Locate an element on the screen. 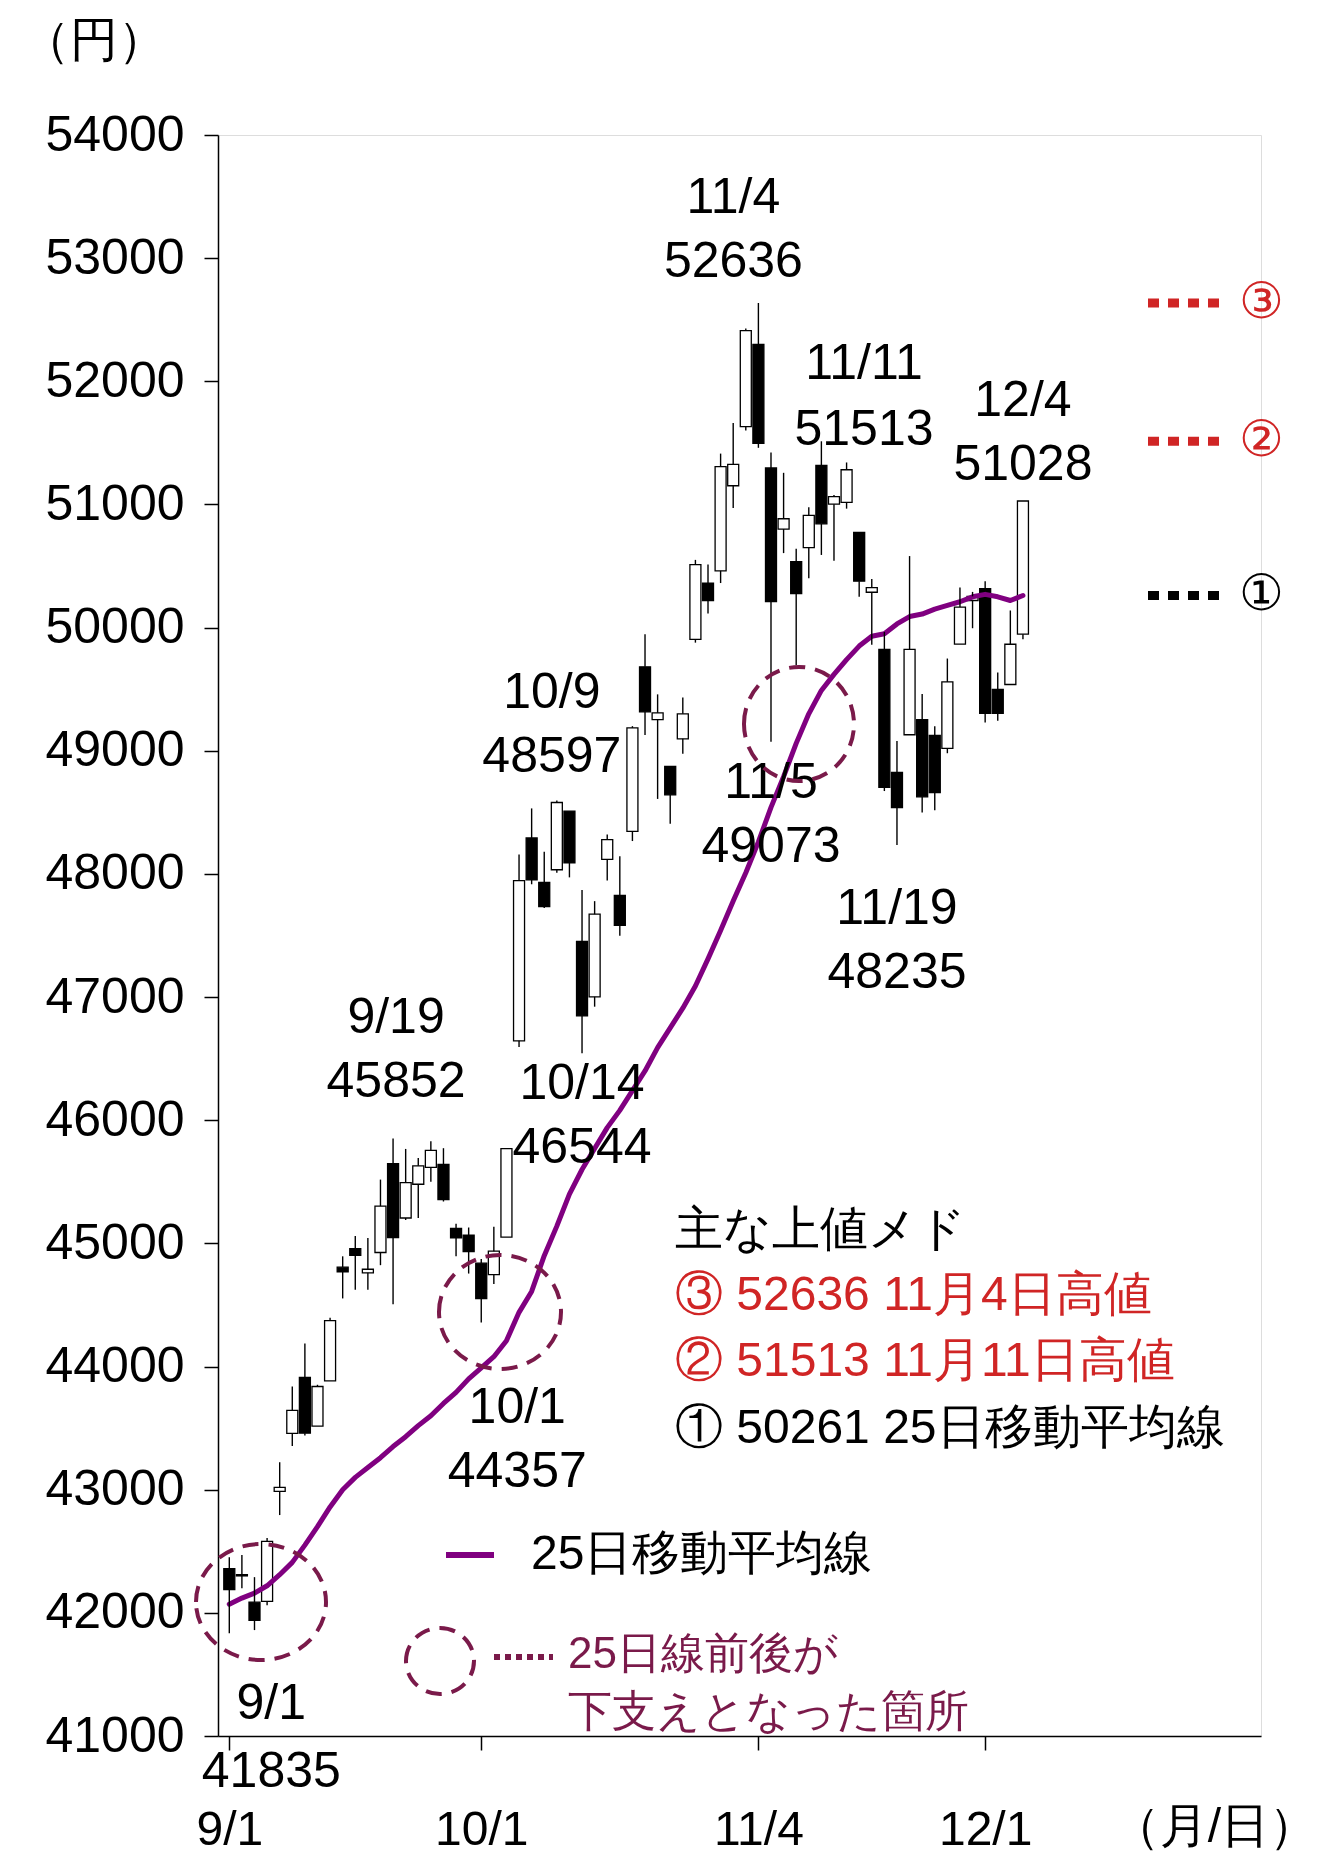  annotation: ③ 52636 11月4日高値 is located at coordinates (913, 1293).